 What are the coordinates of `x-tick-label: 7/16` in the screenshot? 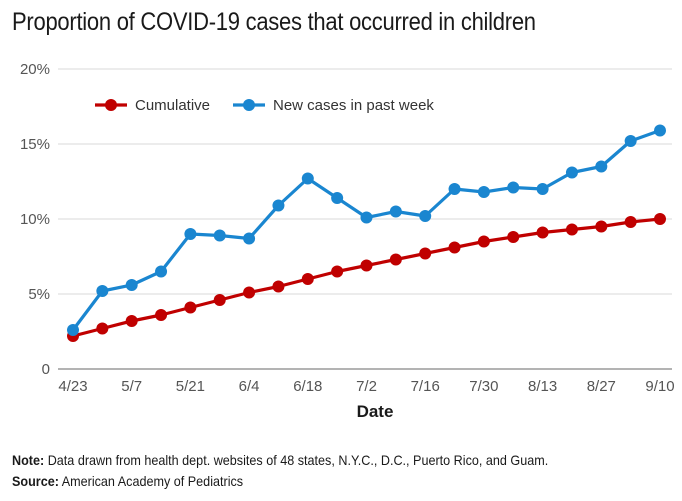 It's located at (425, 386).